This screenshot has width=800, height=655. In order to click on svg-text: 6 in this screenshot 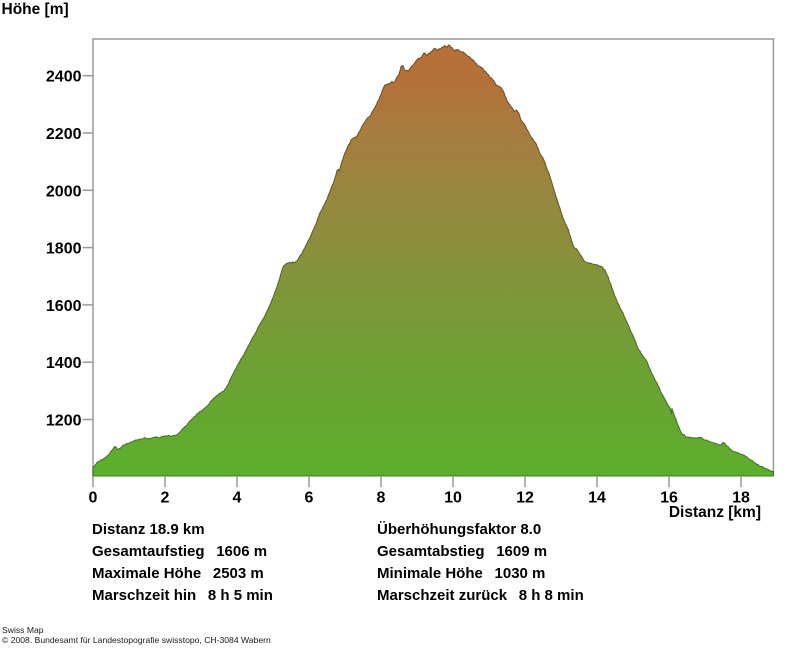, I will do `click(309, 498)`.